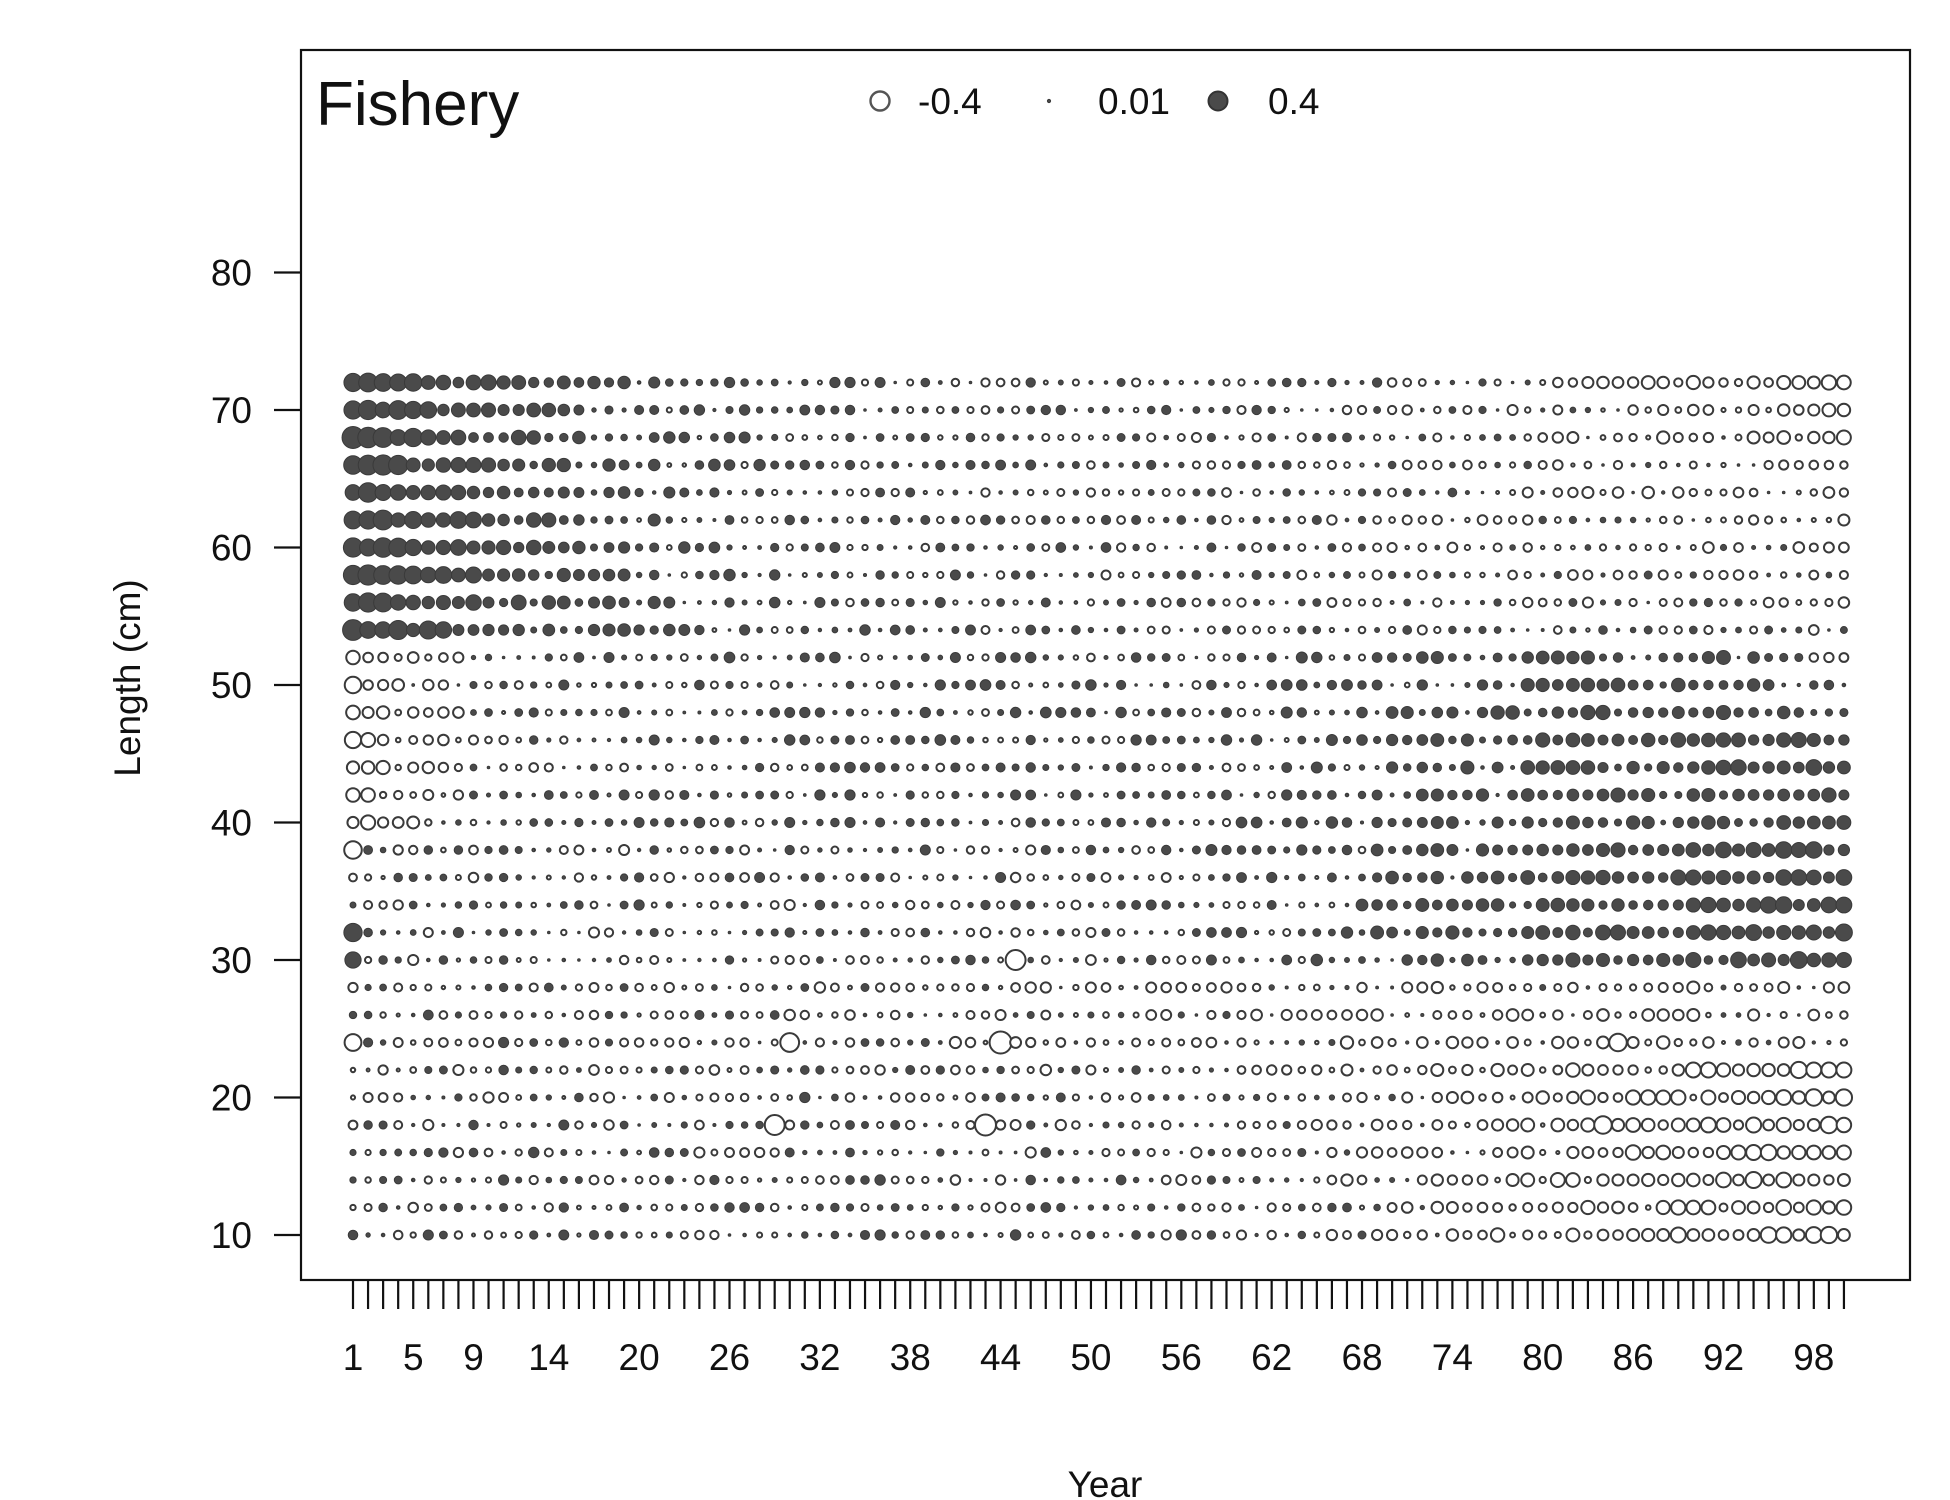 This screenshot has height=1500, width=1950. I want to click on x-axis-title: Year, so click(1105, 1482).